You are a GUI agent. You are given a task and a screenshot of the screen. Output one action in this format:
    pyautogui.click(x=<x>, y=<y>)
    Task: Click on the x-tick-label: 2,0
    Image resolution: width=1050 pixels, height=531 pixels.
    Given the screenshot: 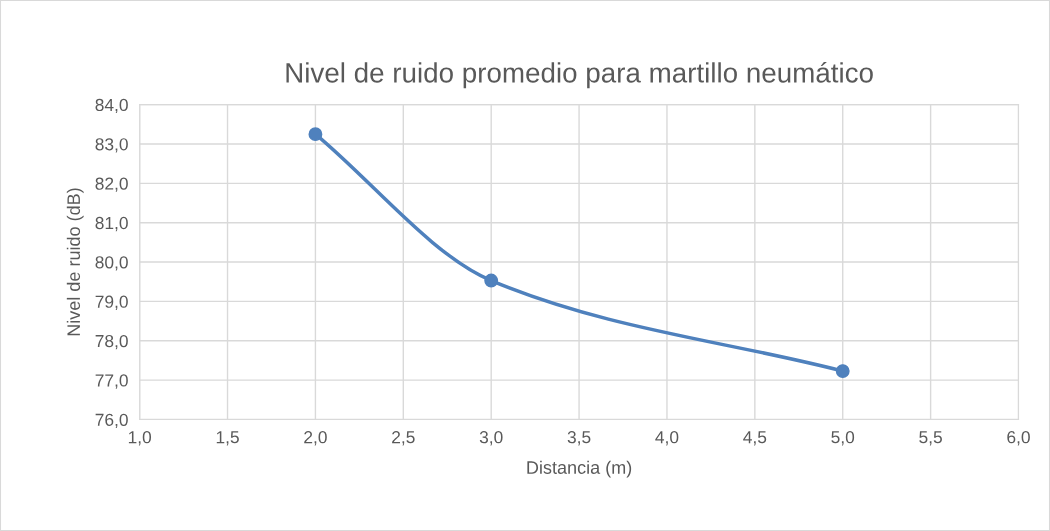 What is the action you would take?
    pyautogui.click(x=315, y=438)
    